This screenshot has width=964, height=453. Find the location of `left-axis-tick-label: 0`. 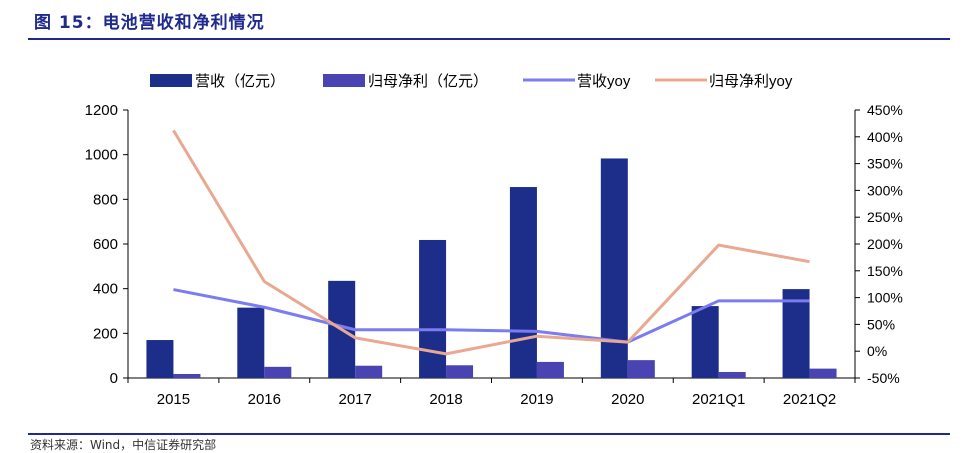

left-axis-tick-label: 0 is located at coordinates (114, 378).